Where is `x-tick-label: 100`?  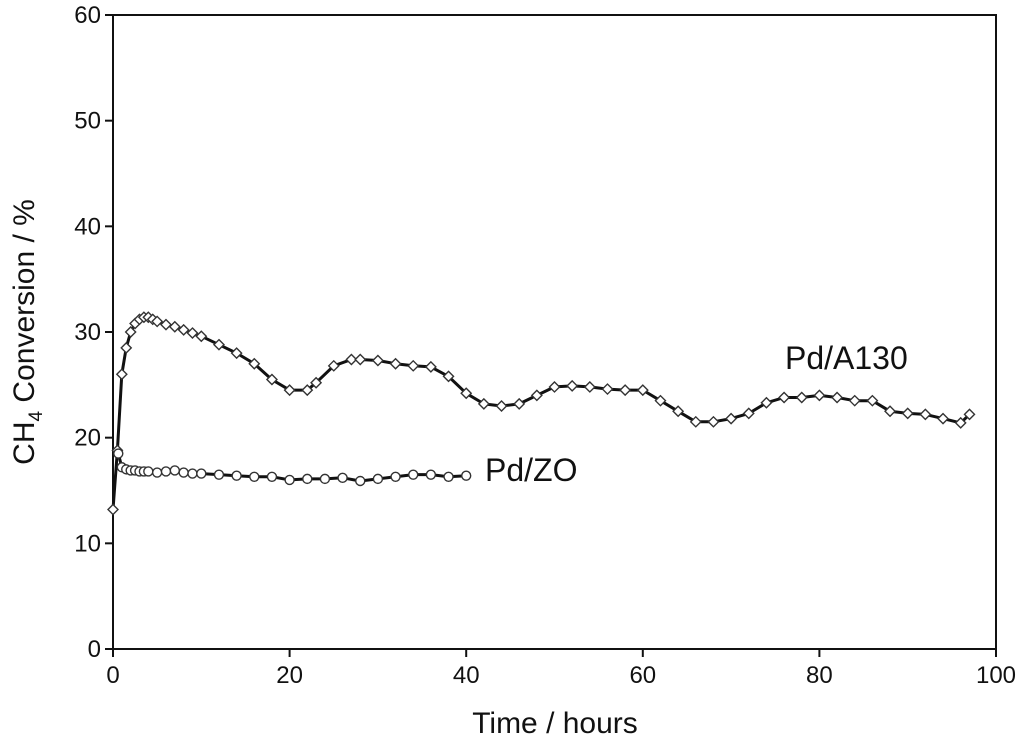 x-tick-label: 100 is located at coordinates (996, 675).